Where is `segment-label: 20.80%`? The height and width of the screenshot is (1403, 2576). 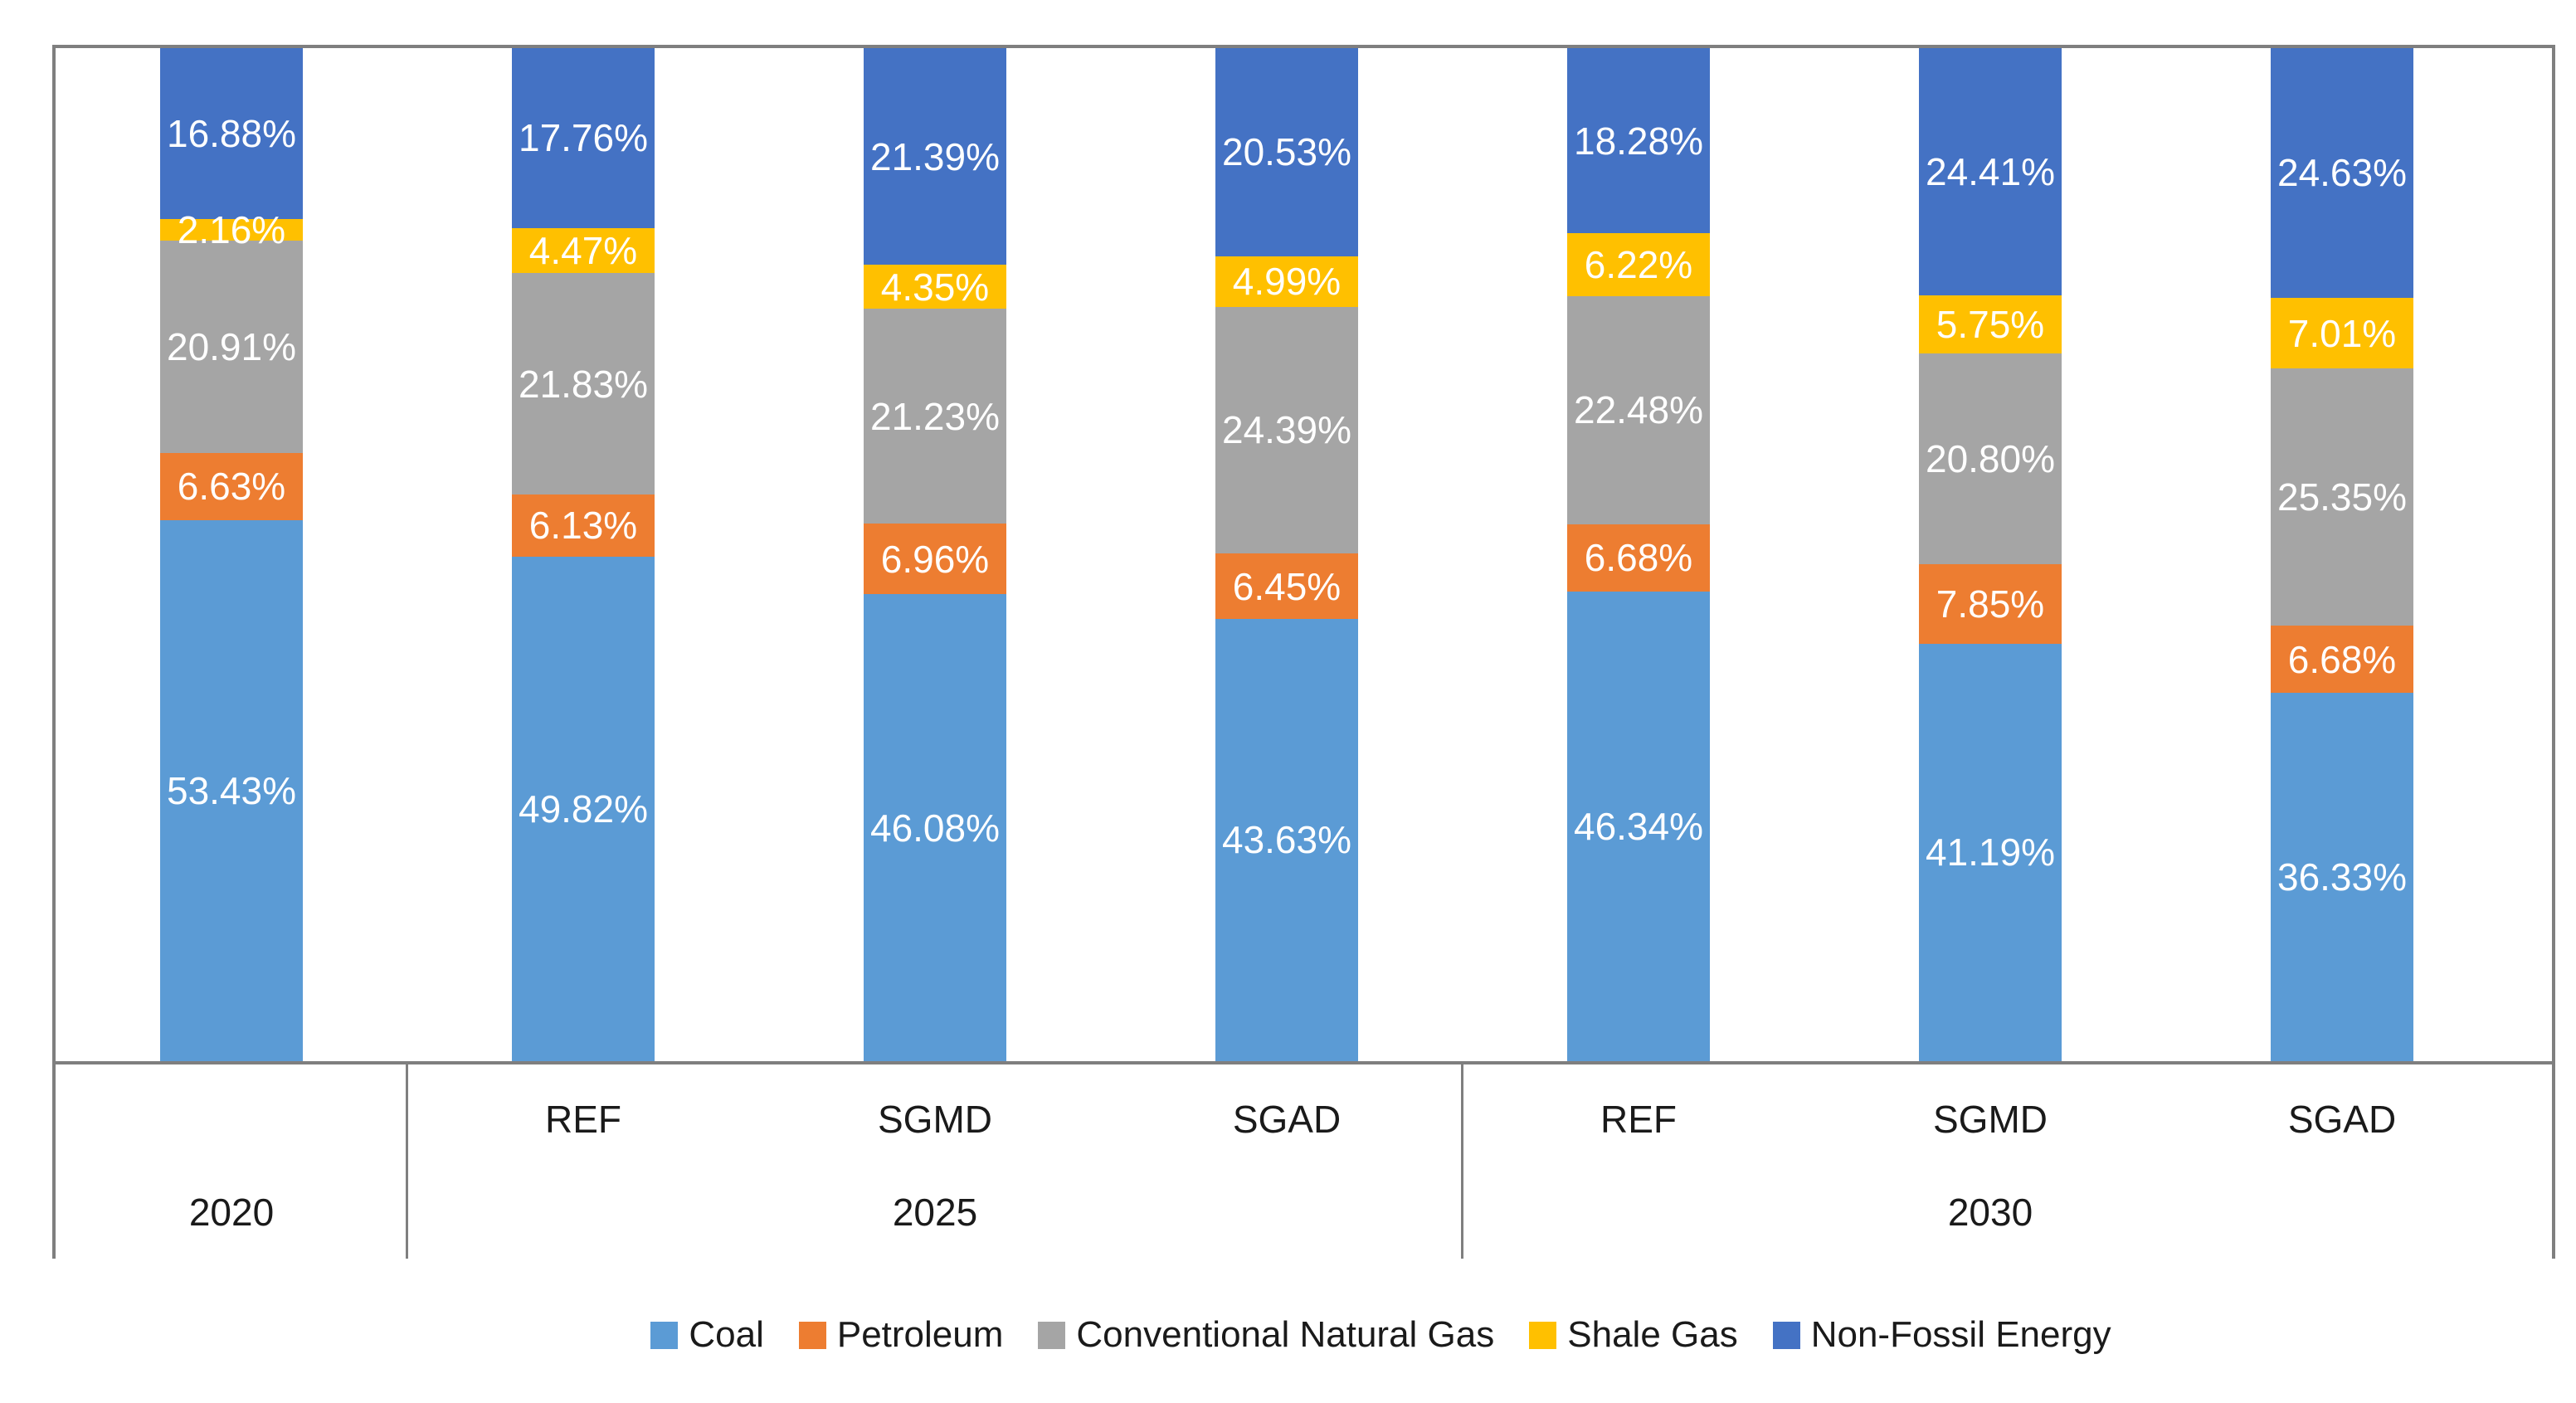
segment-label: 20.80% is located at coordinates (1990, 459).